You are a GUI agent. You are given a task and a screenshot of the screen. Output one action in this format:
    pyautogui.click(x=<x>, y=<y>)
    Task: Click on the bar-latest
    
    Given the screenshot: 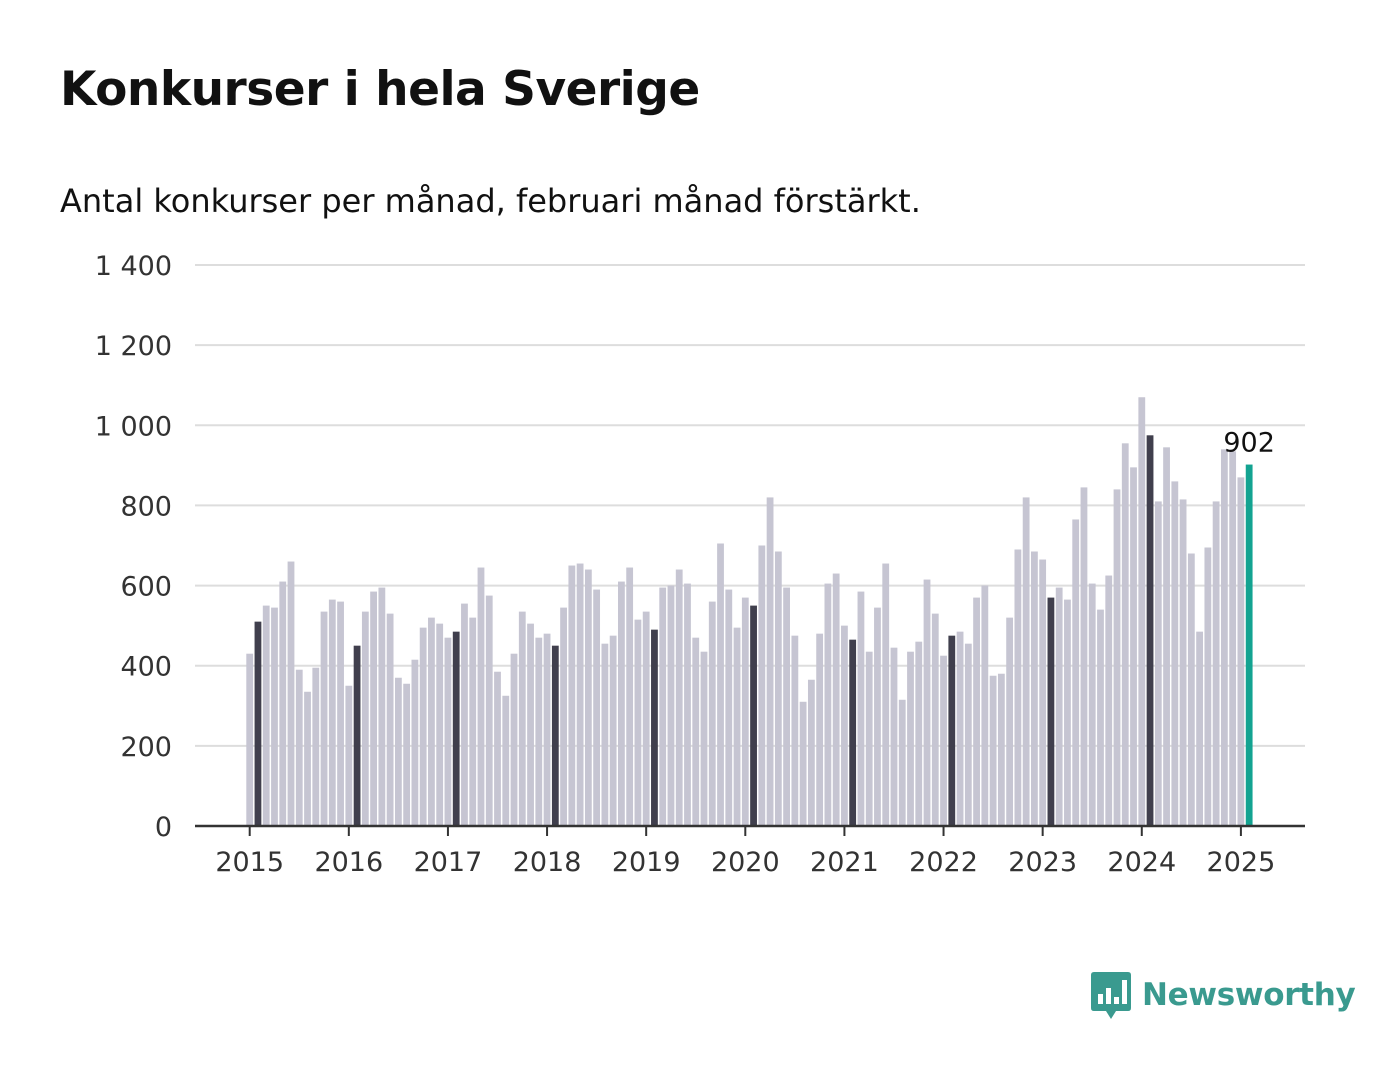 What is the action you would take?
    pyautogui.click(x=1249, y=645)
    